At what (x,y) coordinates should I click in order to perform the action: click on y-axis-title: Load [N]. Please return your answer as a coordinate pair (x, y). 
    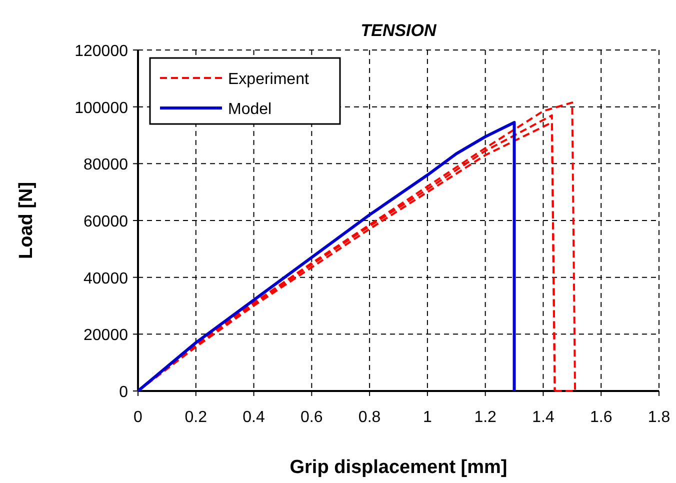
    Looking at the image, I should click on (26, 221).